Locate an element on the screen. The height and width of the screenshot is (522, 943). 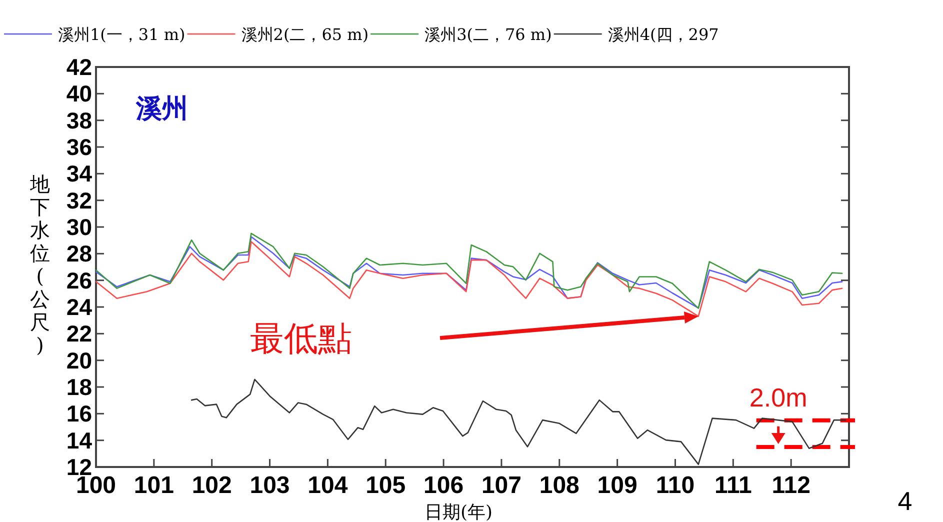
legend-label: 溪州2(二，65 m) is located at coordinates (305, 34).